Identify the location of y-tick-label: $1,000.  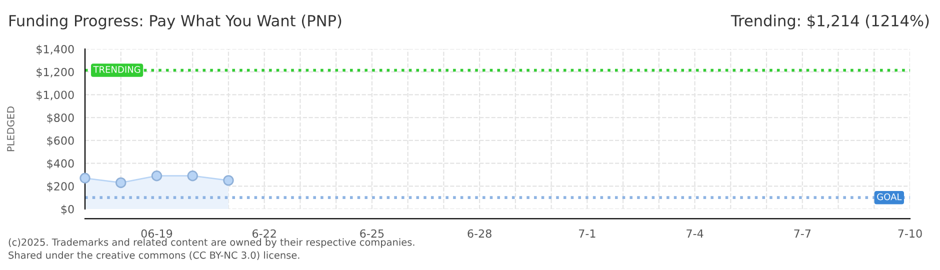
(55, 95).